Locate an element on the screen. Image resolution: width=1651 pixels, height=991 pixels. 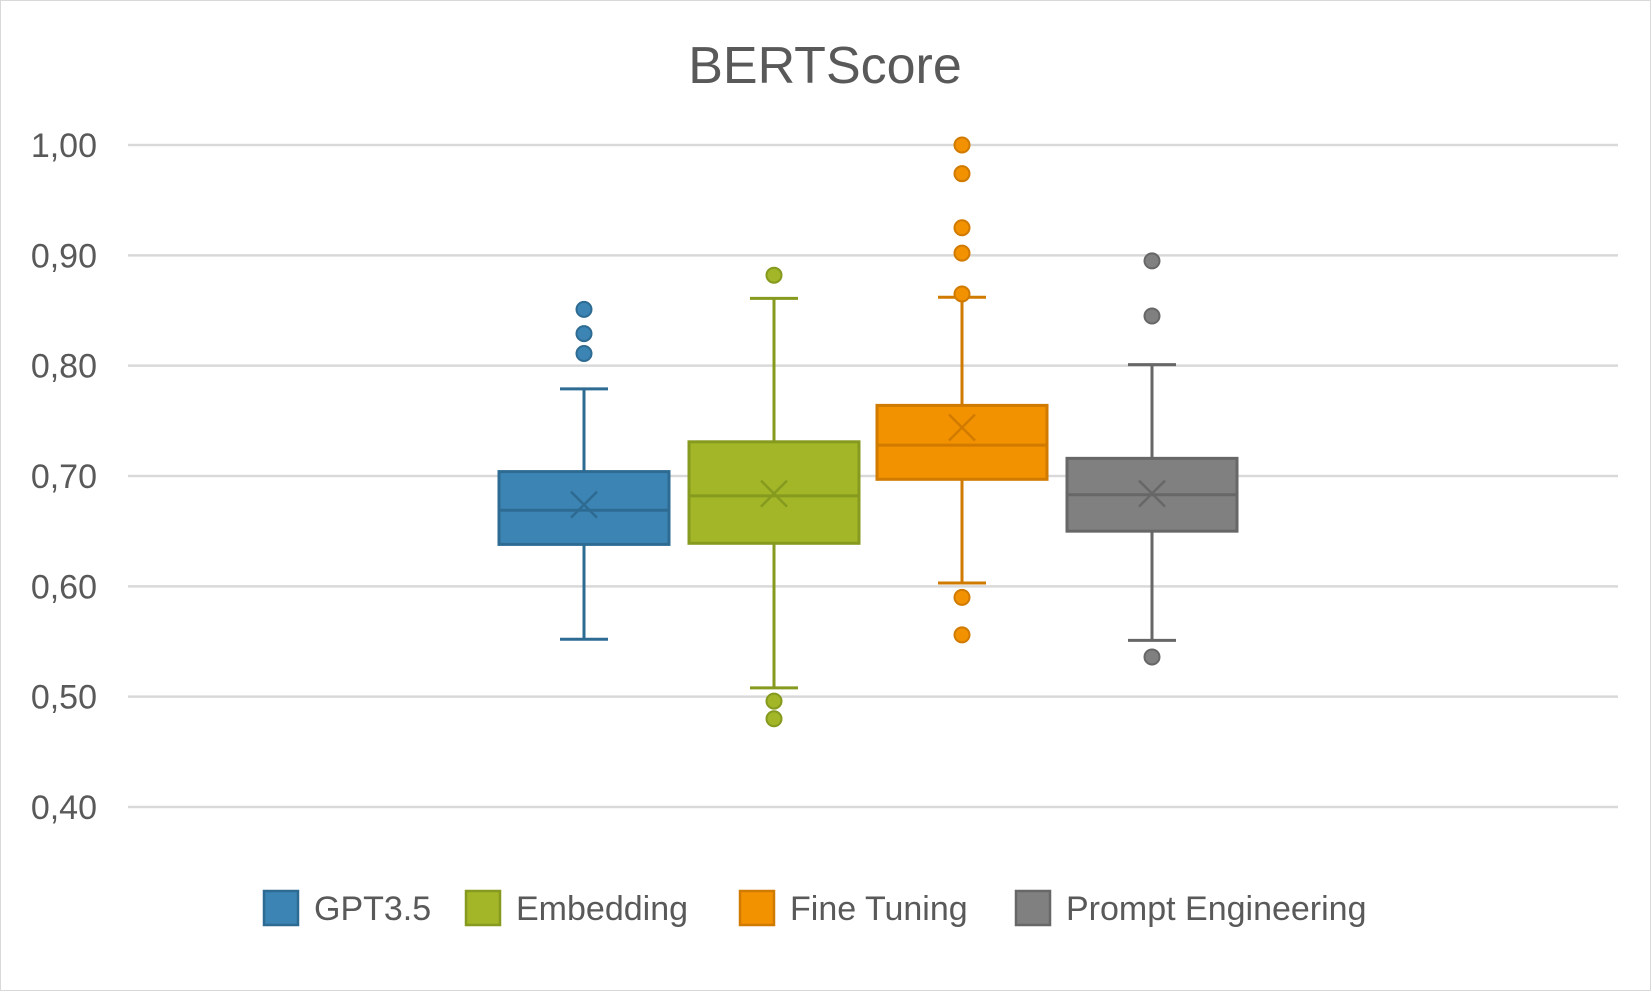
y-tick-label: 0,70 is located at coordinates (64, 477).